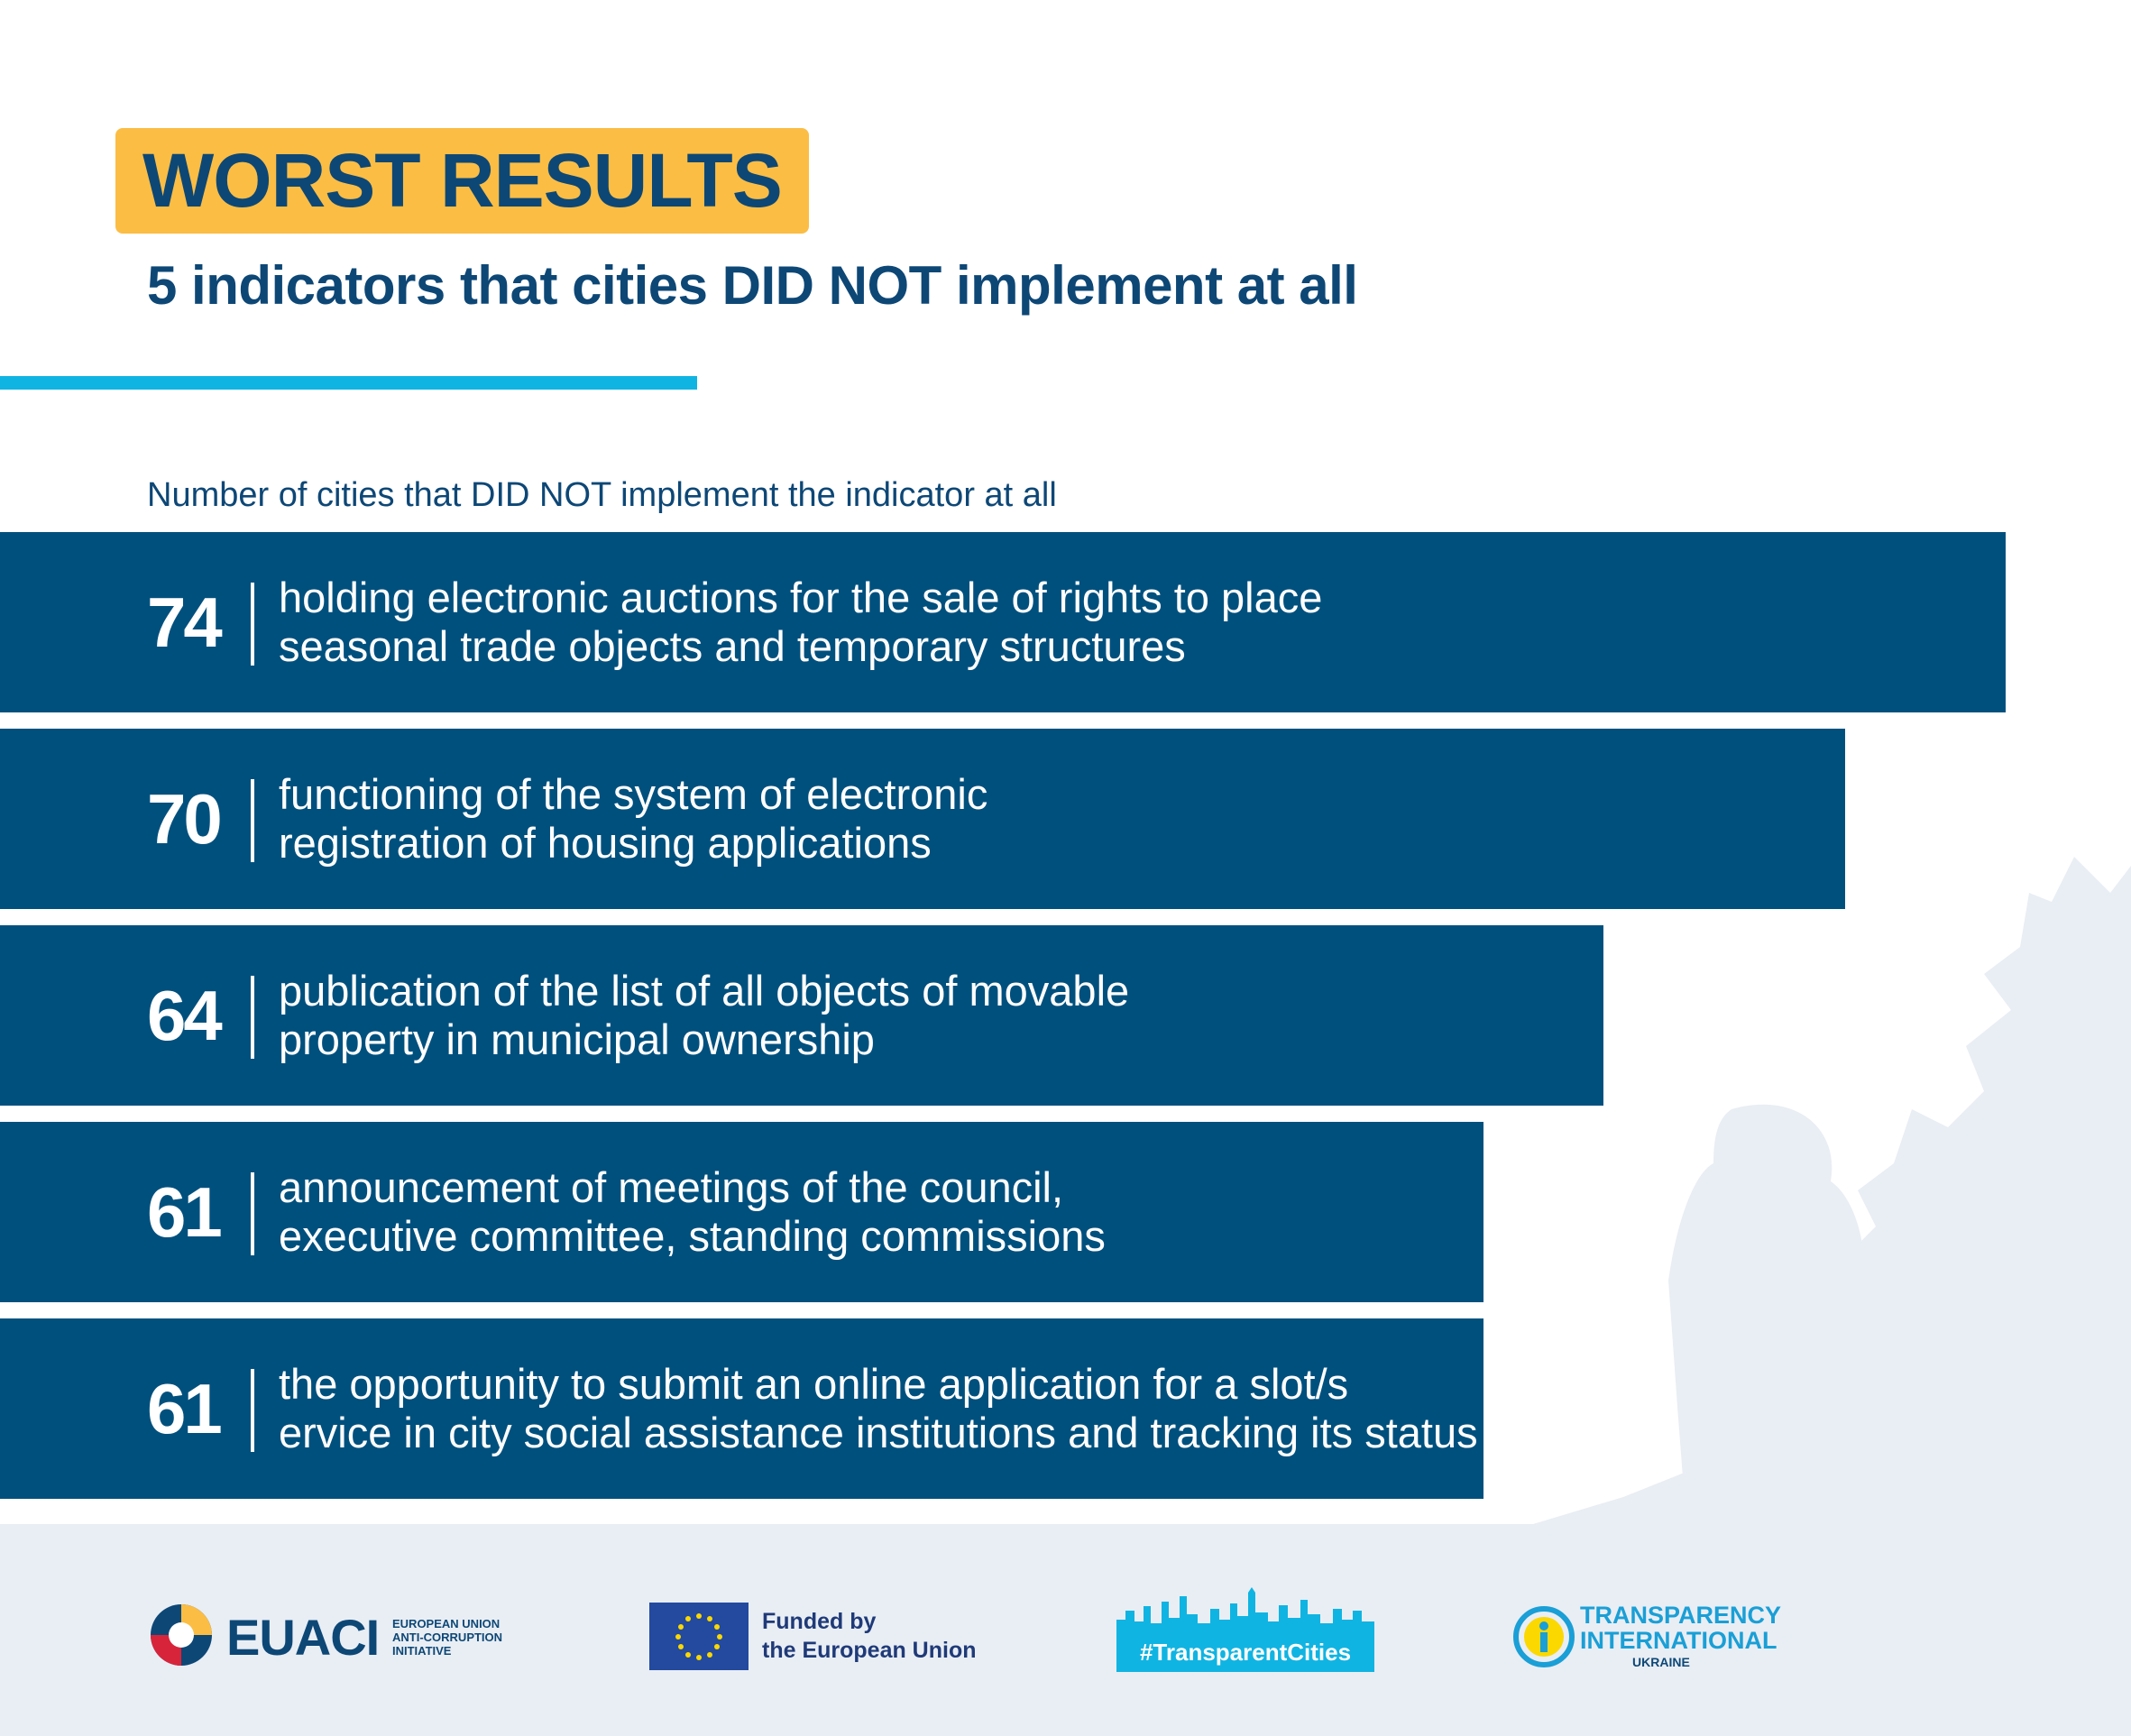 This screenshot has width=2131, height=1736. I want to click on page-title: WORST RESULTS, so click(463, 180).